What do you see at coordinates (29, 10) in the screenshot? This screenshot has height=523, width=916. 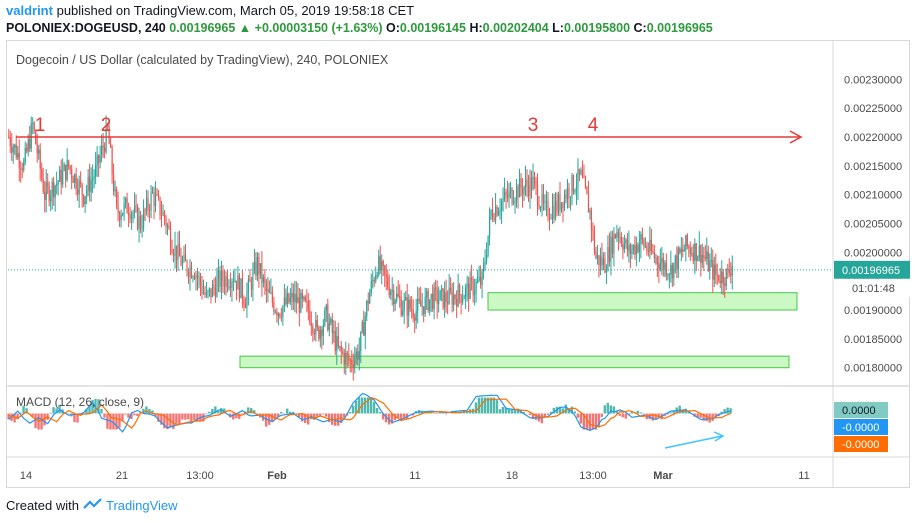 I see `author-link: valdrint` at bounding box center [29, 10].